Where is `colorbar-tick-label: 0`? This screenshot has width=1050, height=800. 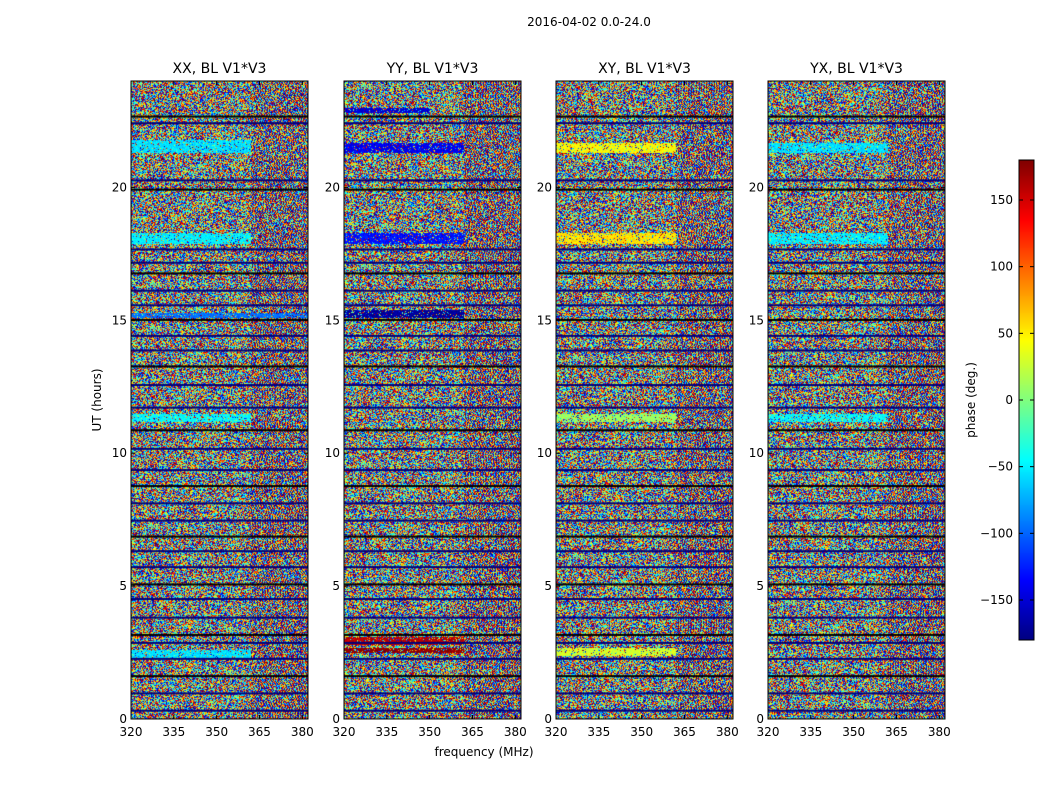 colorbar-tick-label: 0 is located at coordinates (1009, 400).